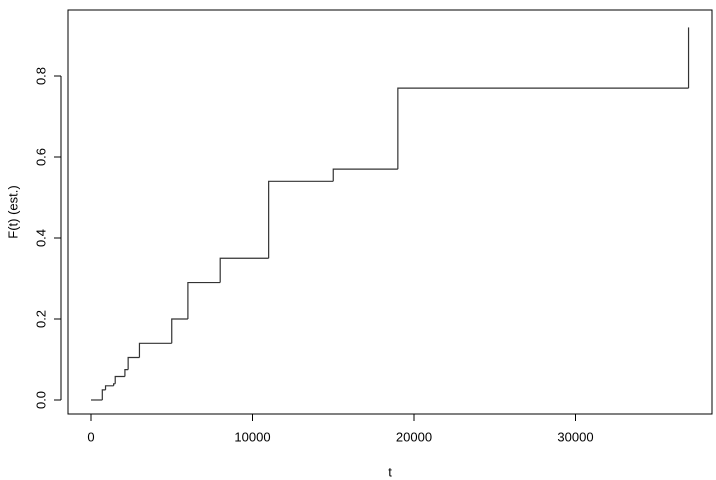 Image resolution: width=716 pixels, height=480 pixels. Describe the element at coordinates (40, 76) in the screenshot. I see `y-tick-label: 0.8` at that location.